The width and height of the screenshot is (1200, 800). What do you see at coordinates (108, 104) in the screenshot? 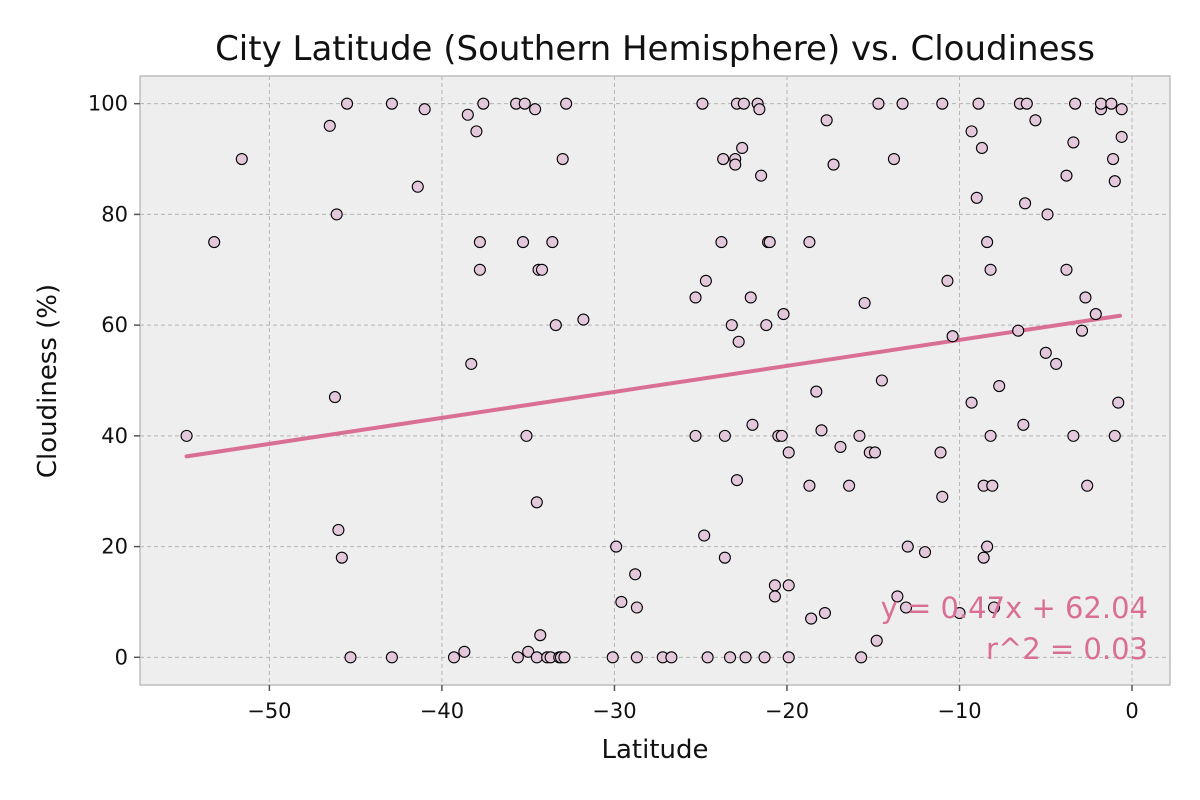
I see `y-tick-label: 100` at bounding box center [108, 104].